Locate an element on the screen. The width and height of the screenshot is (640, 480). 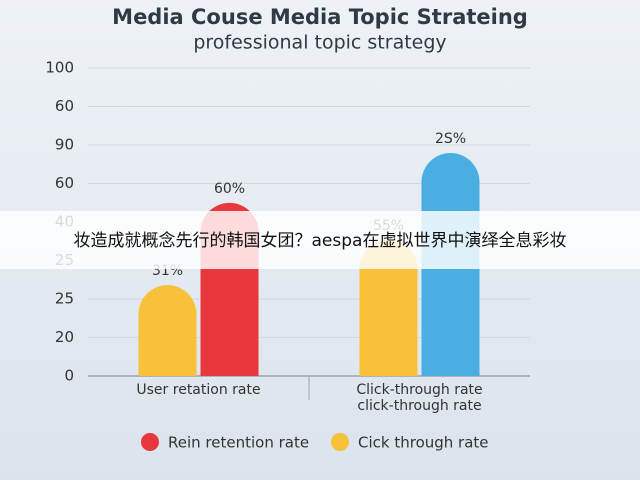
y-tick-label: 0 is located at coordinates (69, 376).